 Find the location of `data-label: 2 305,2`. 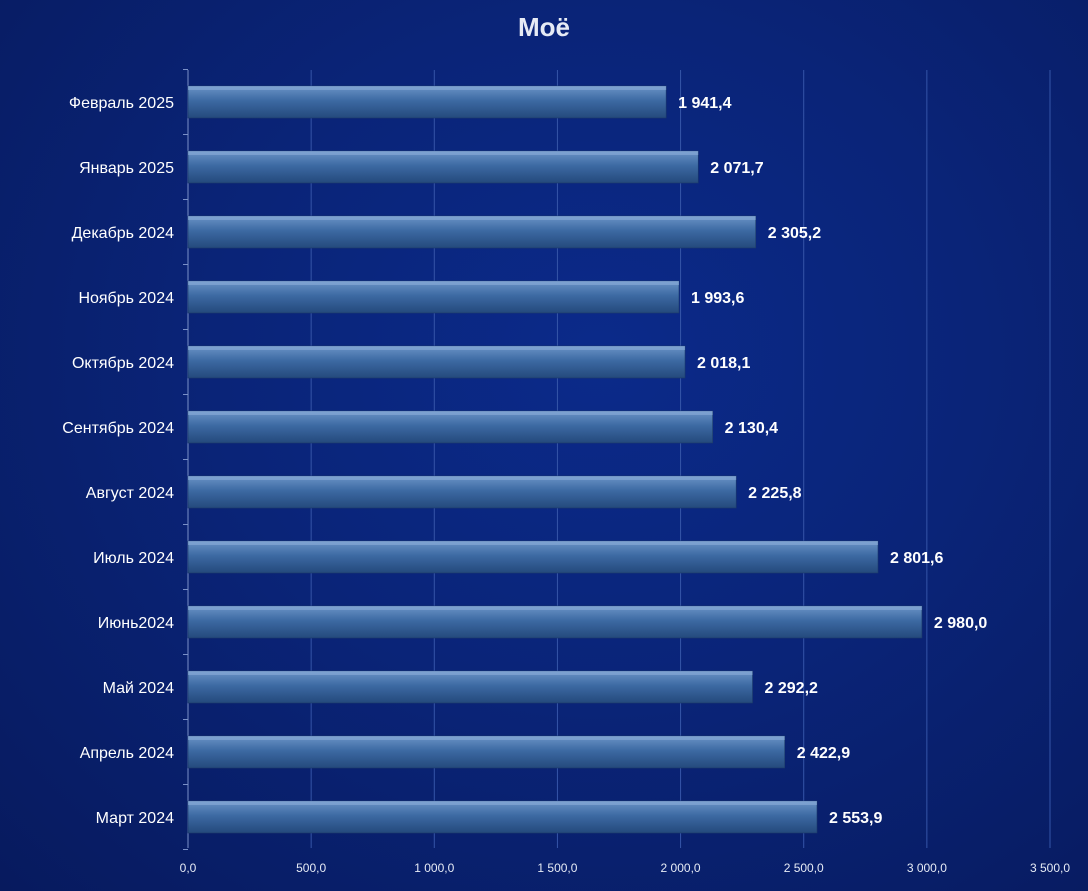

data-label: 2 305,2 is located at coordinates (794, 233).